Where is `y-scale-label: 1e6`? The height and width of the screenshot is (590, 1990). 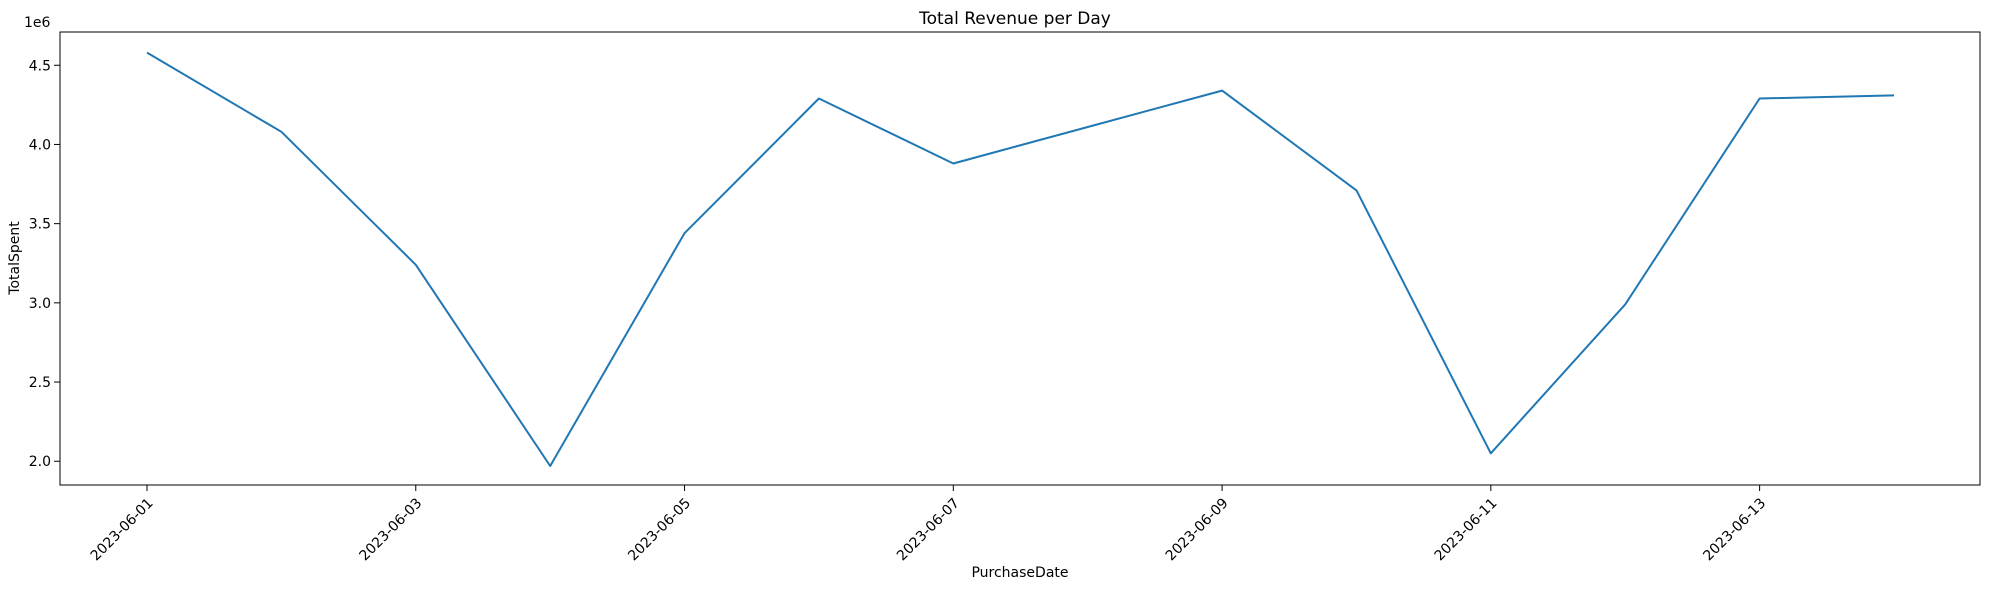 y-scale-label: 1e6 is located at coordinates (37, 23).